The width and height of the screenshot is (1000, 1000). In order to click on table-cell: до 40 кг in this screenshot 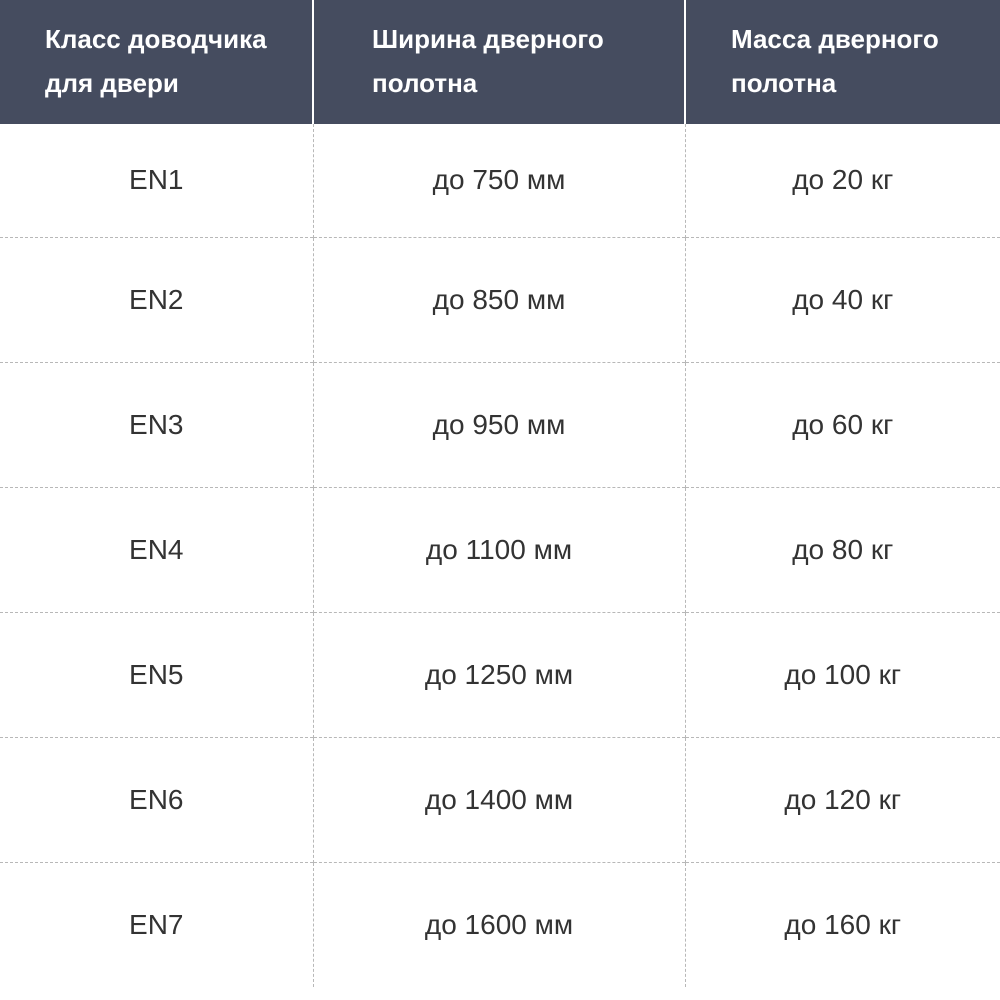, I will do `click(842, 299)`.